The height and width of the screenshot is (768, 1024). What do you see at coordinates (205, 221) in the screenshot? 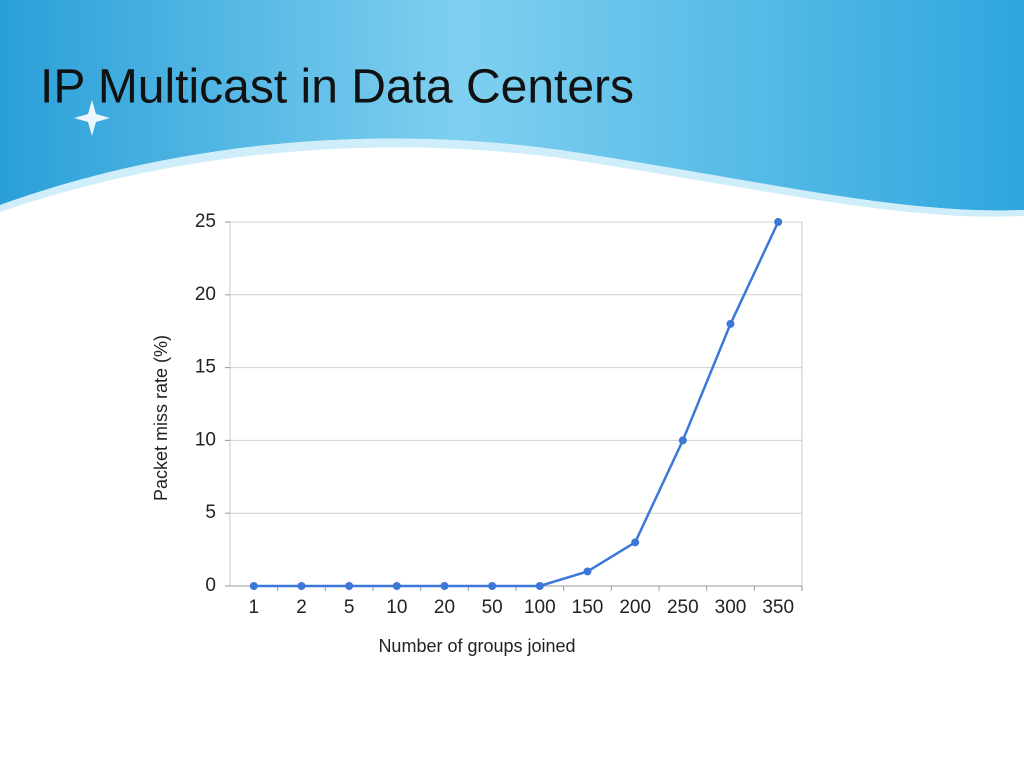
I see `y-tick-label: 25` at bounding box center [205, 221].